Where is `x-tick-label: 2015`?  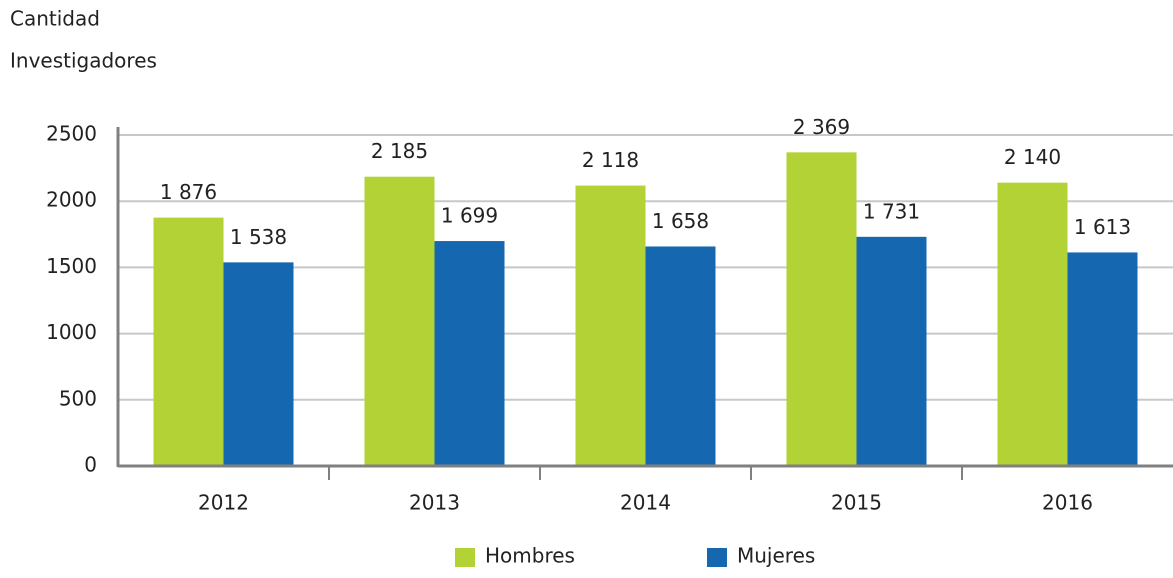
x-tick-label: 2015 is located at coordinates (856, 503).